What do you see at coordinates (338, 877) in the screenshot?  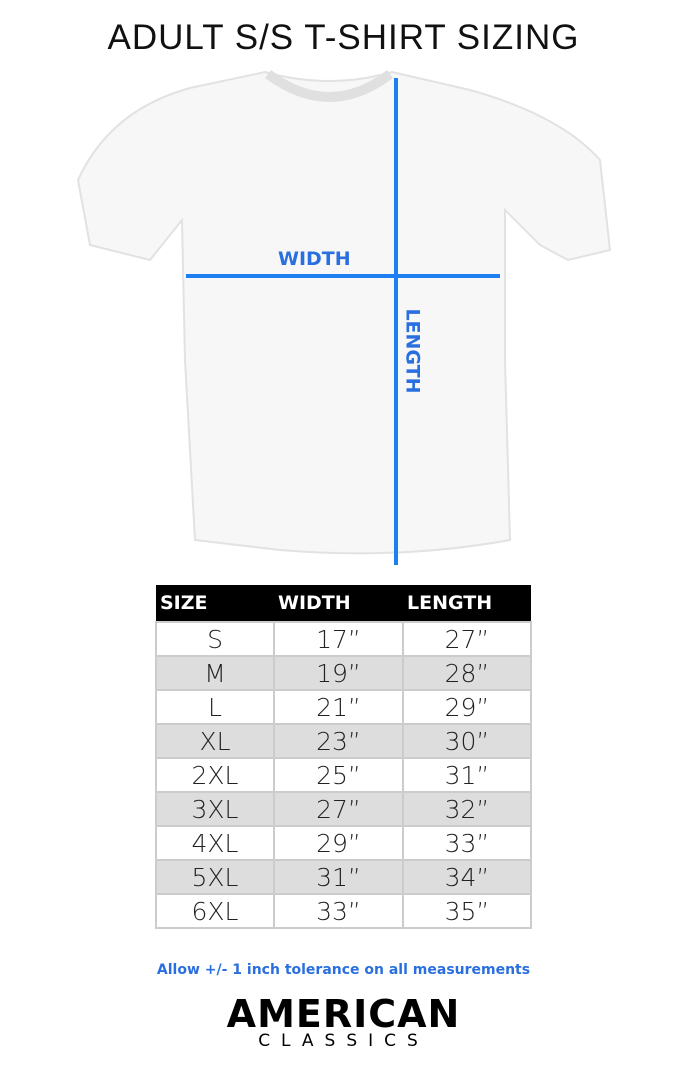 I see `width-cell: 31”` at bounding box center [338, 877].